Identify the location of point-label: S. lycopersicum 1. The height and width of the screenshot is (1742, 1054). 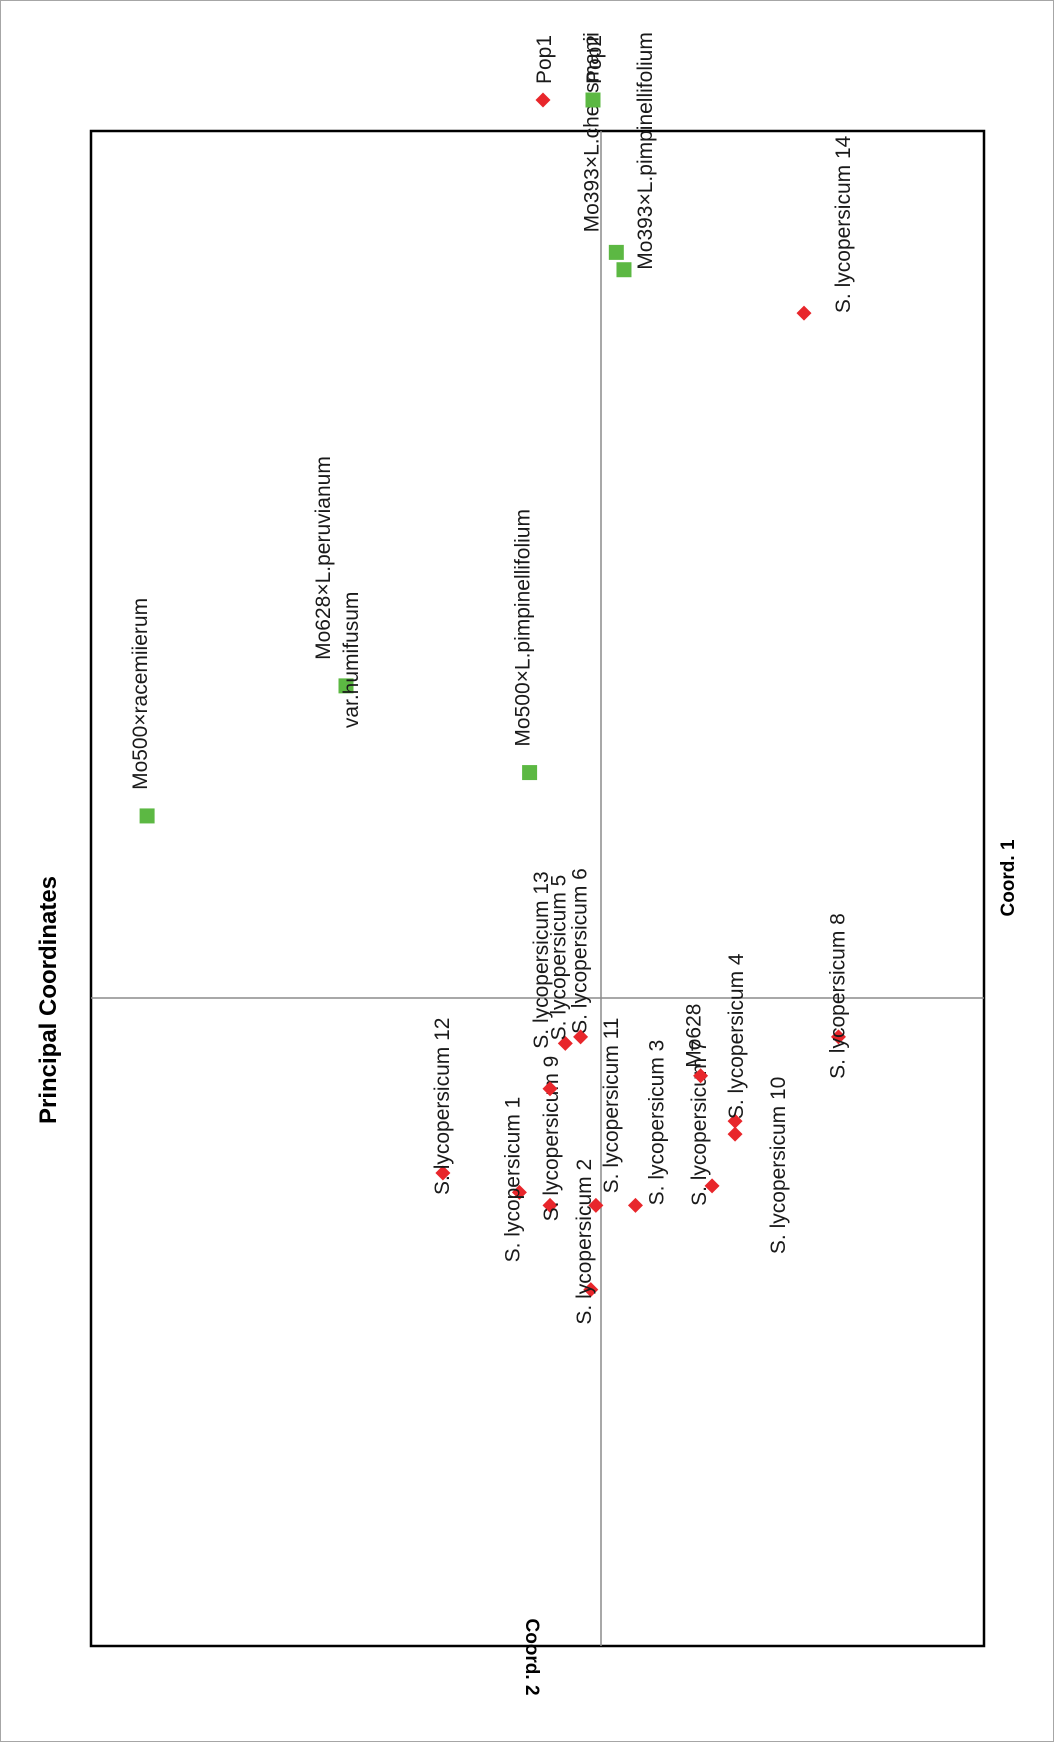
(512, 1180).